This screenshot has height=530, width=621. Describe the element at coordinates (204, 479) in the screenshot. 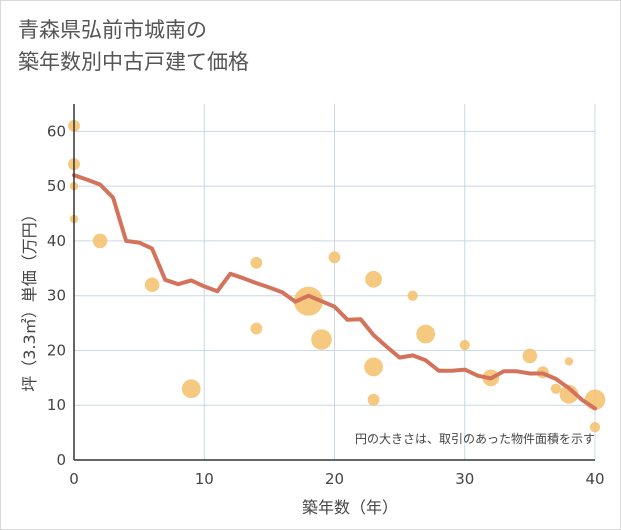

I see `x-tick-label: 10` at that location.